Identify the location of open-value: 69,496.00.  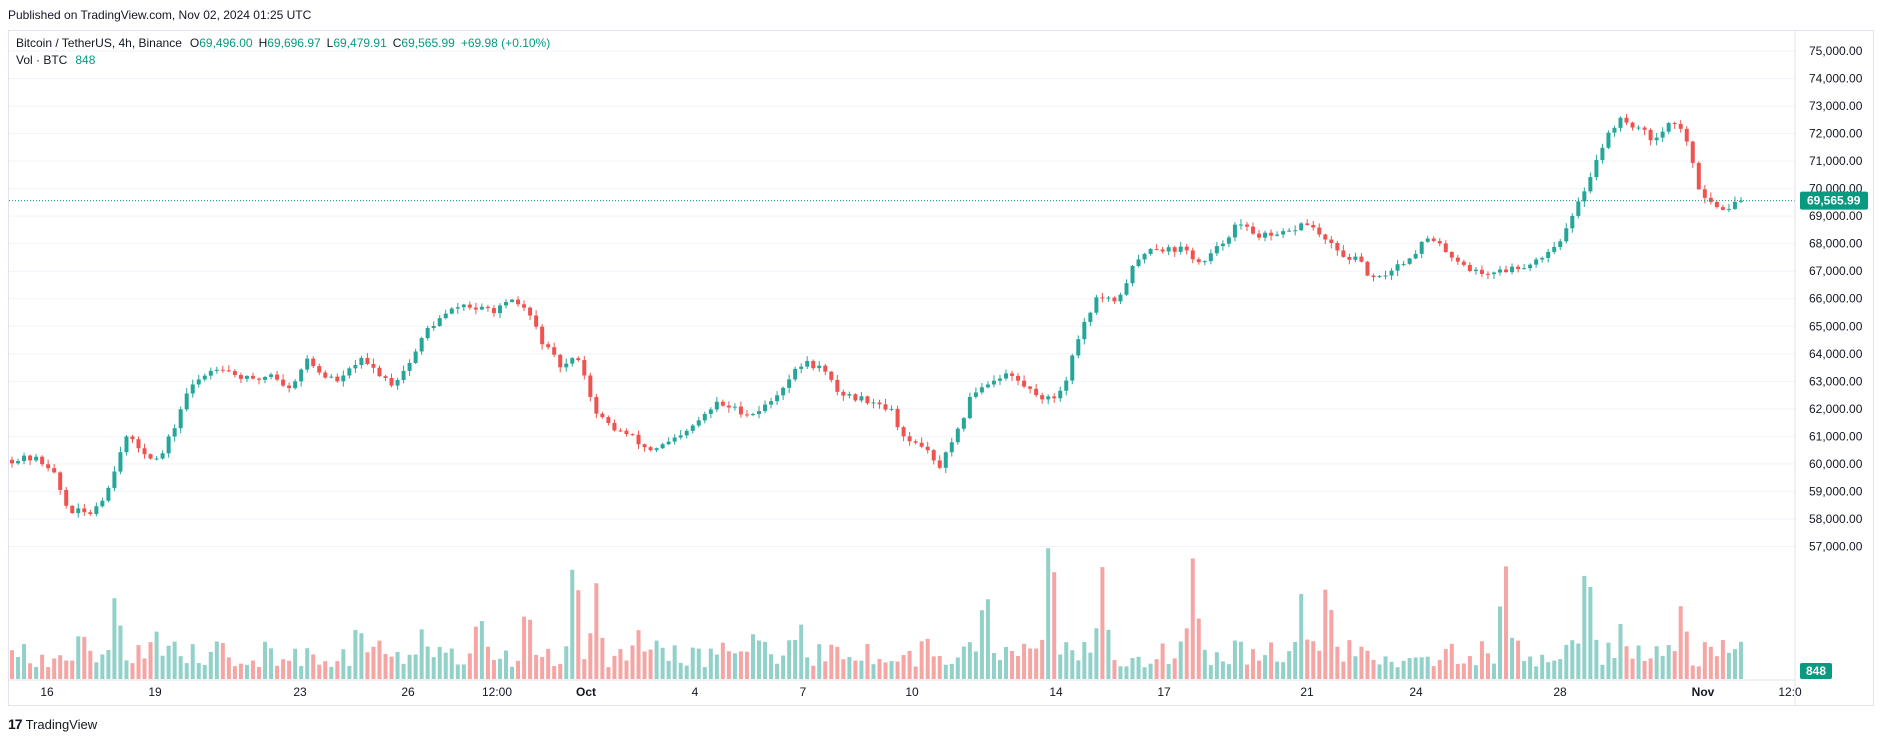
(226, 43).